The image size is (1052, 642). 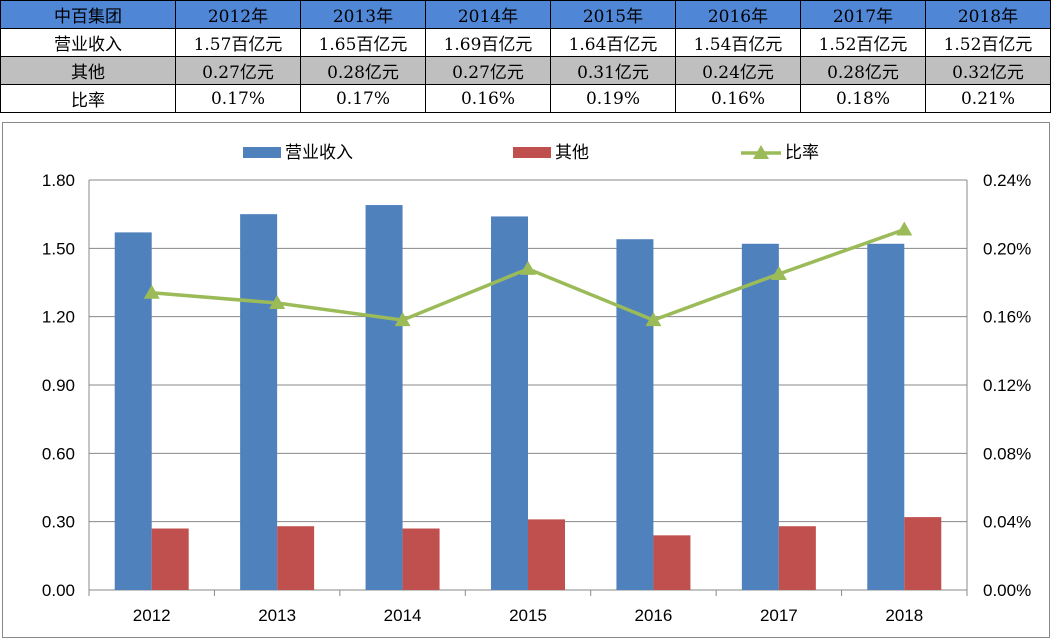 What do you see at coordinates (1007, 317) in the screenshot?
I see `y2-tick-label: 0.16%` at bounding box center [1007, 317].